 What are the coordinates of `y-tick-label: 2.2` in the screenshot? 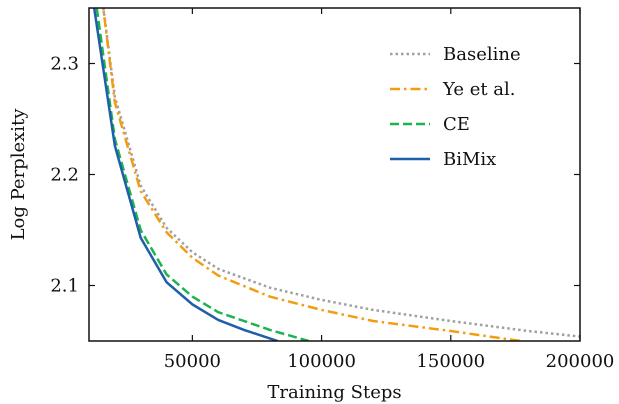 It's located at (64, 175).